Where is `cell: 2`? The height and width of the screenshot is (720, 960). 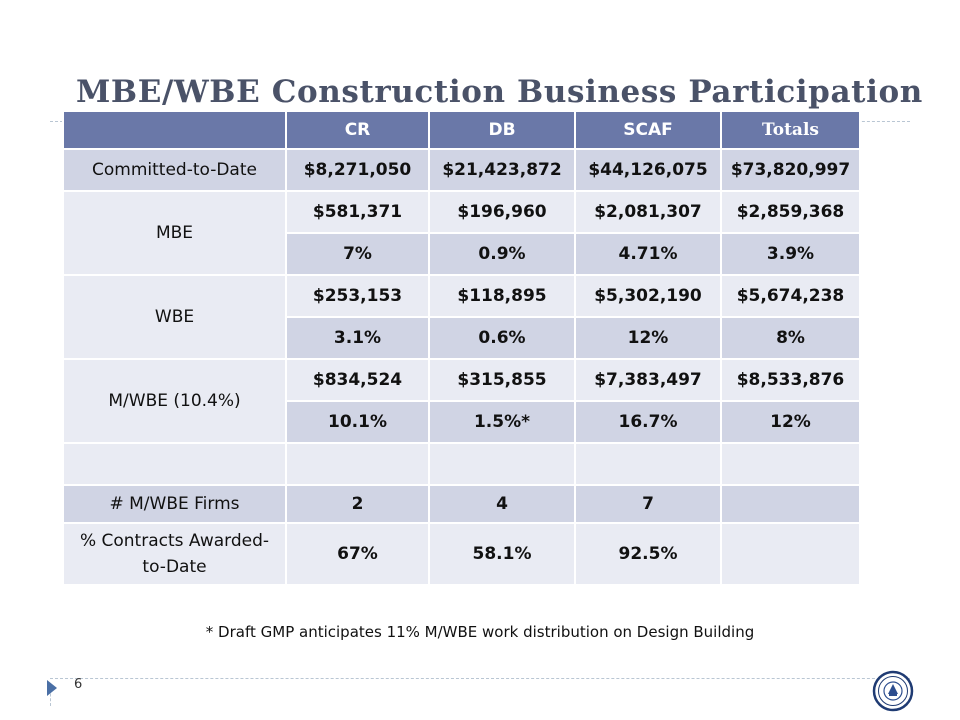 cell: 2 is located at coordinates (357, 504).